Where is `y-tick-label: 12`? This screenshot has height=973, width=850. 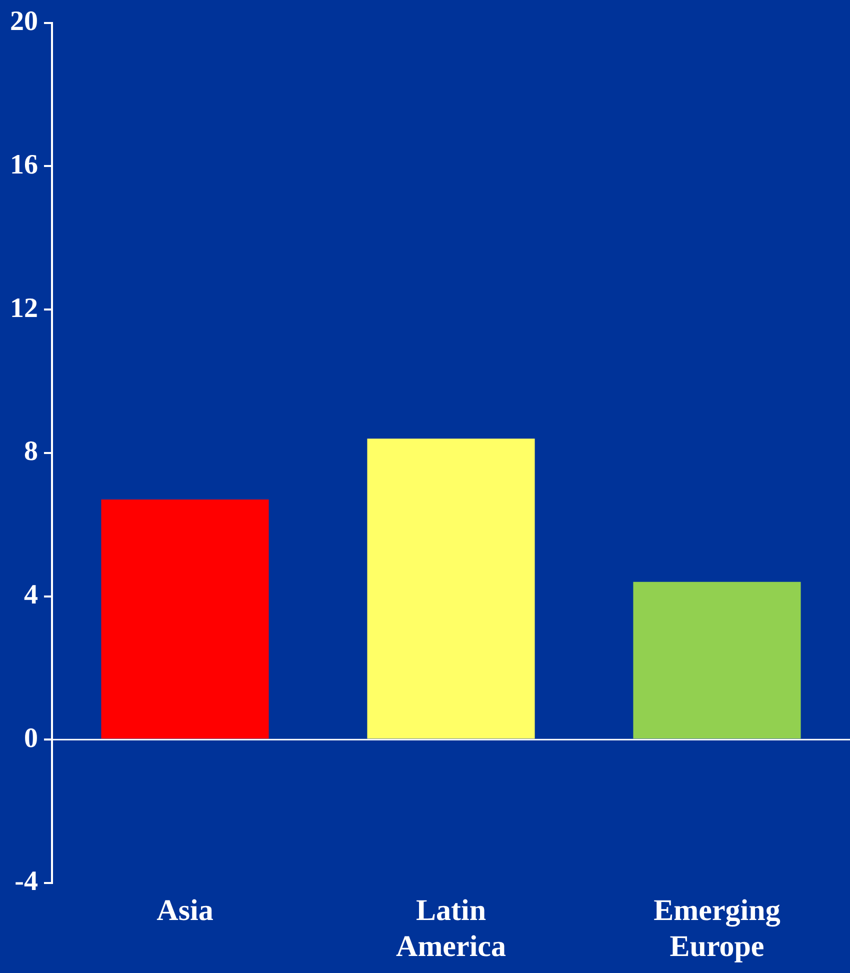 y-tick-label: 12 is located at coordinates (24, 308).